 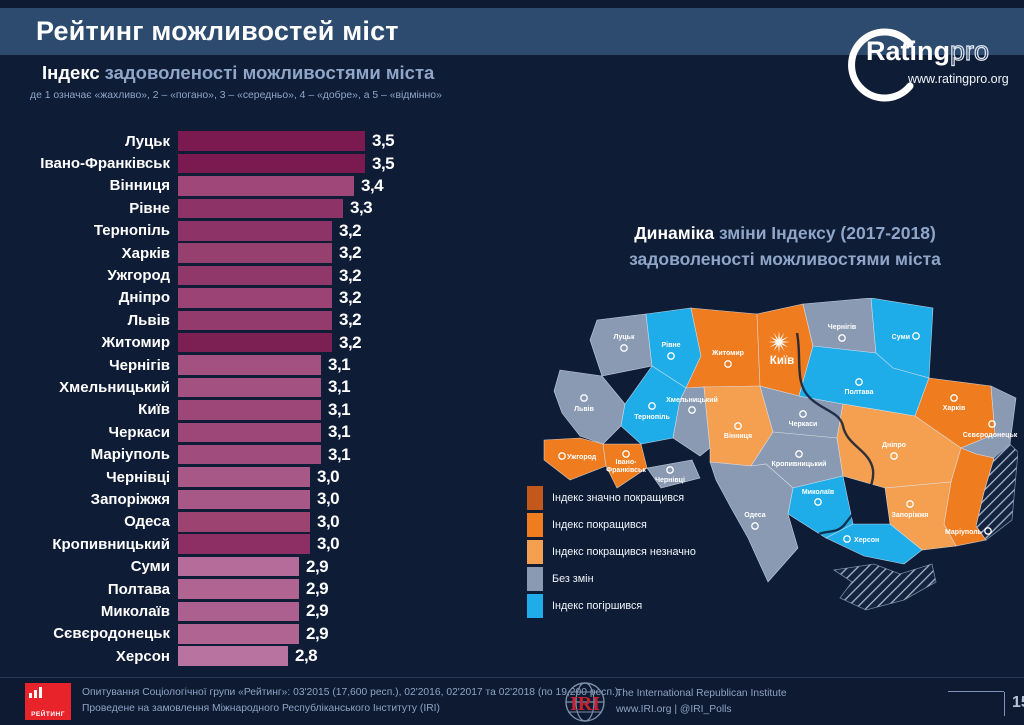 What do you see at coordinates (803, 424) in the screenshot?
I see `map-city-label: Черкаси` at bounding box center [803, 424].